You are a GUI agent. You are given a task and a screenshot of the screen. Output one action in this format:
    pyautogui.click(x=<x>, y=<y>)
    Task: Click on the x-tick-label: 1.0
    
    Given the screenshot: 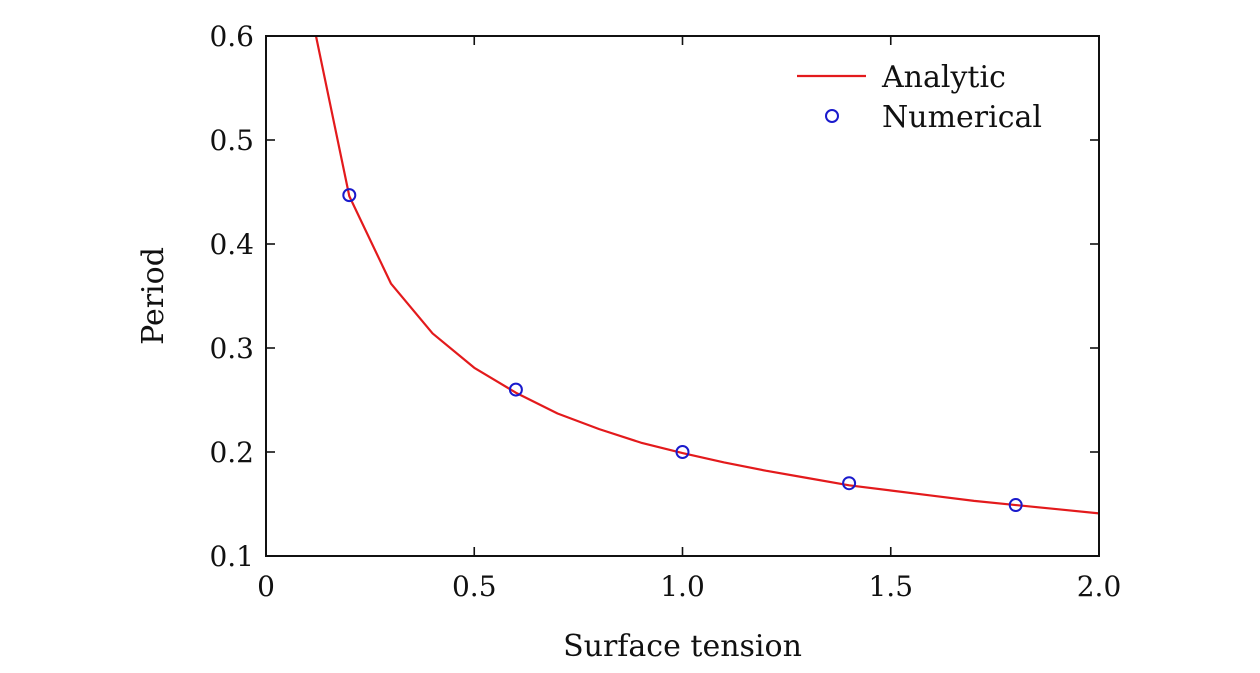 What is the action you would take?
    pyautogui.click(x=682, y=586)
    